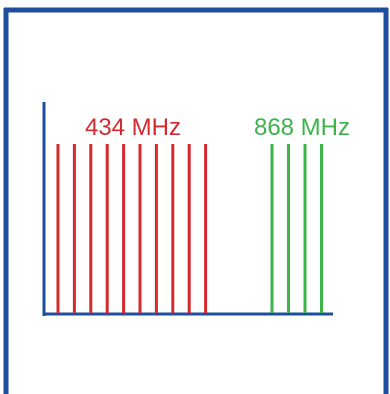 This screenshot has width=390, height=394. I want to click on band-label-434: 434 MHz, so click(133, 127).